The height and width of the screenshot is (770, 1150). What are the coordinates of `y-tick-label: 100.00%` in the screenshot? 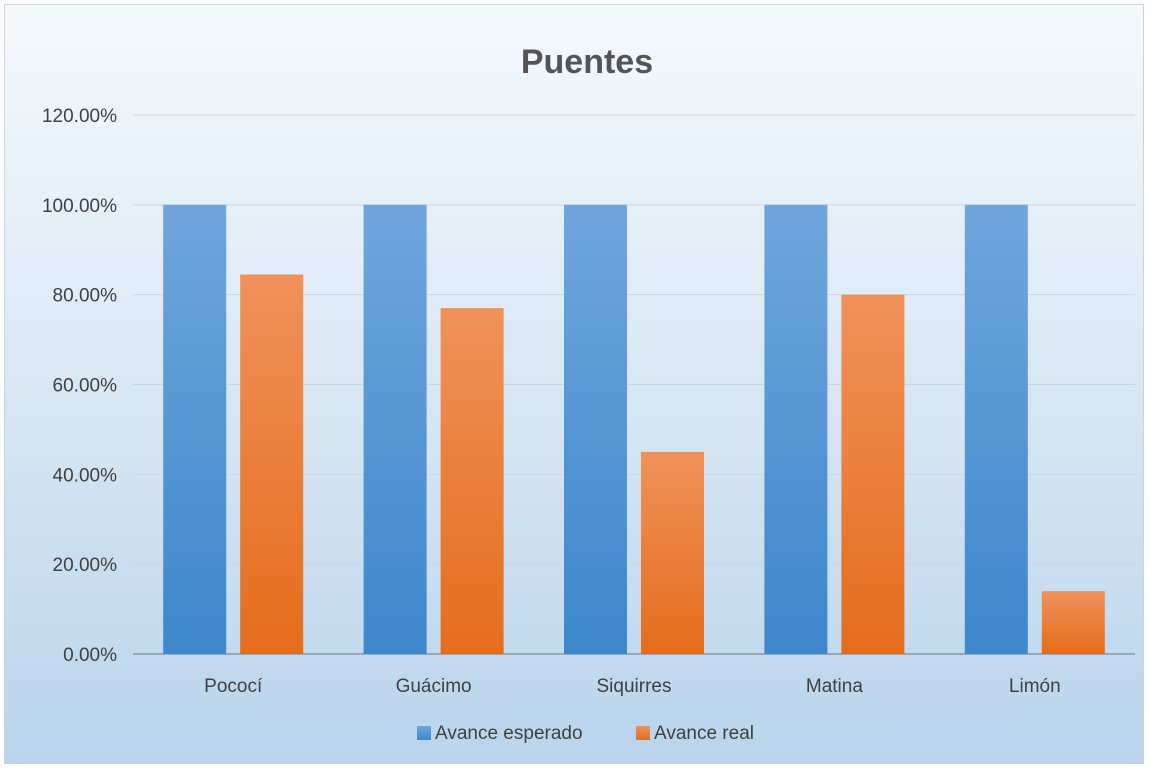 It's located at (79, 206).